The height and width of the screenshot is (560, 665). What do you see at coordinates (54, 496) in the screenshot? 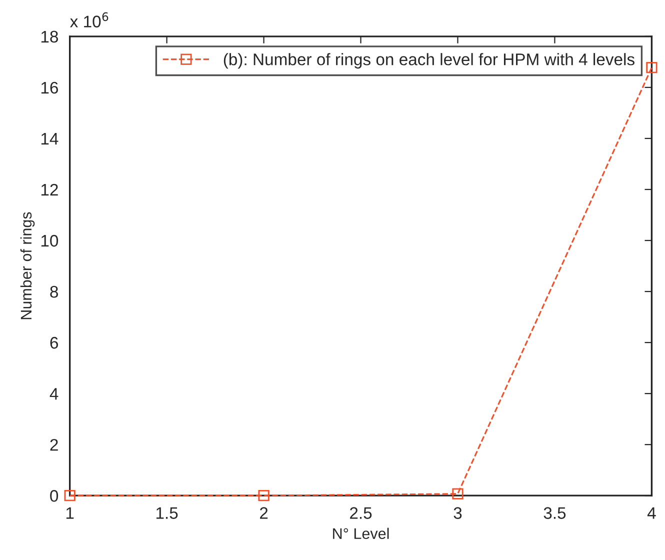
I see `y-tick-label: 0` at bounding box center [54, 496].